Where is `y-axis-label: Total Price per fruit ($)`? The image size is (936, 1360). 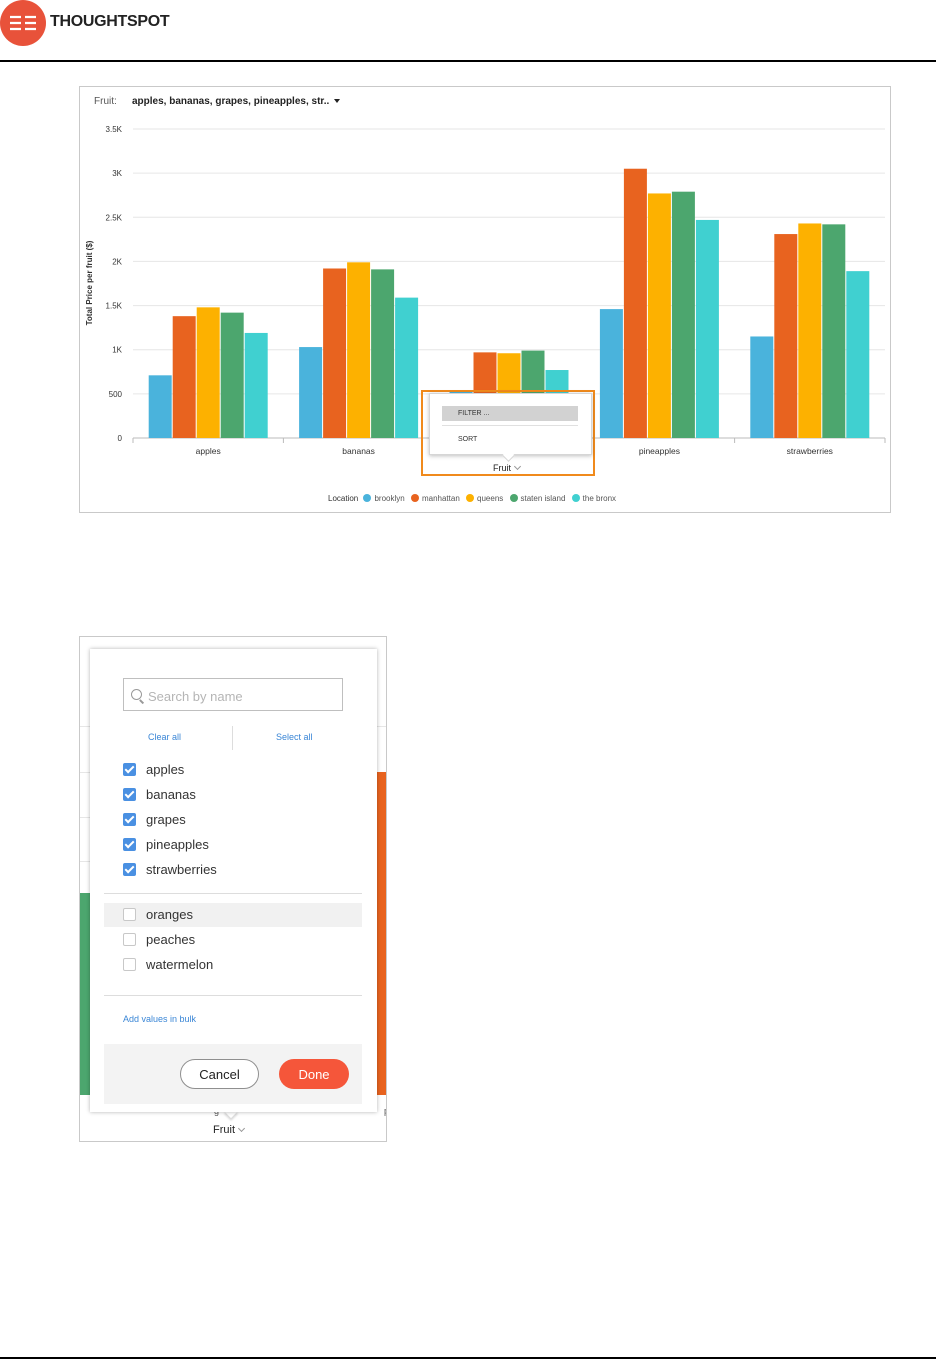
y-axis-label: Total Price per fruit ($) is located at coordinates (89, 282).